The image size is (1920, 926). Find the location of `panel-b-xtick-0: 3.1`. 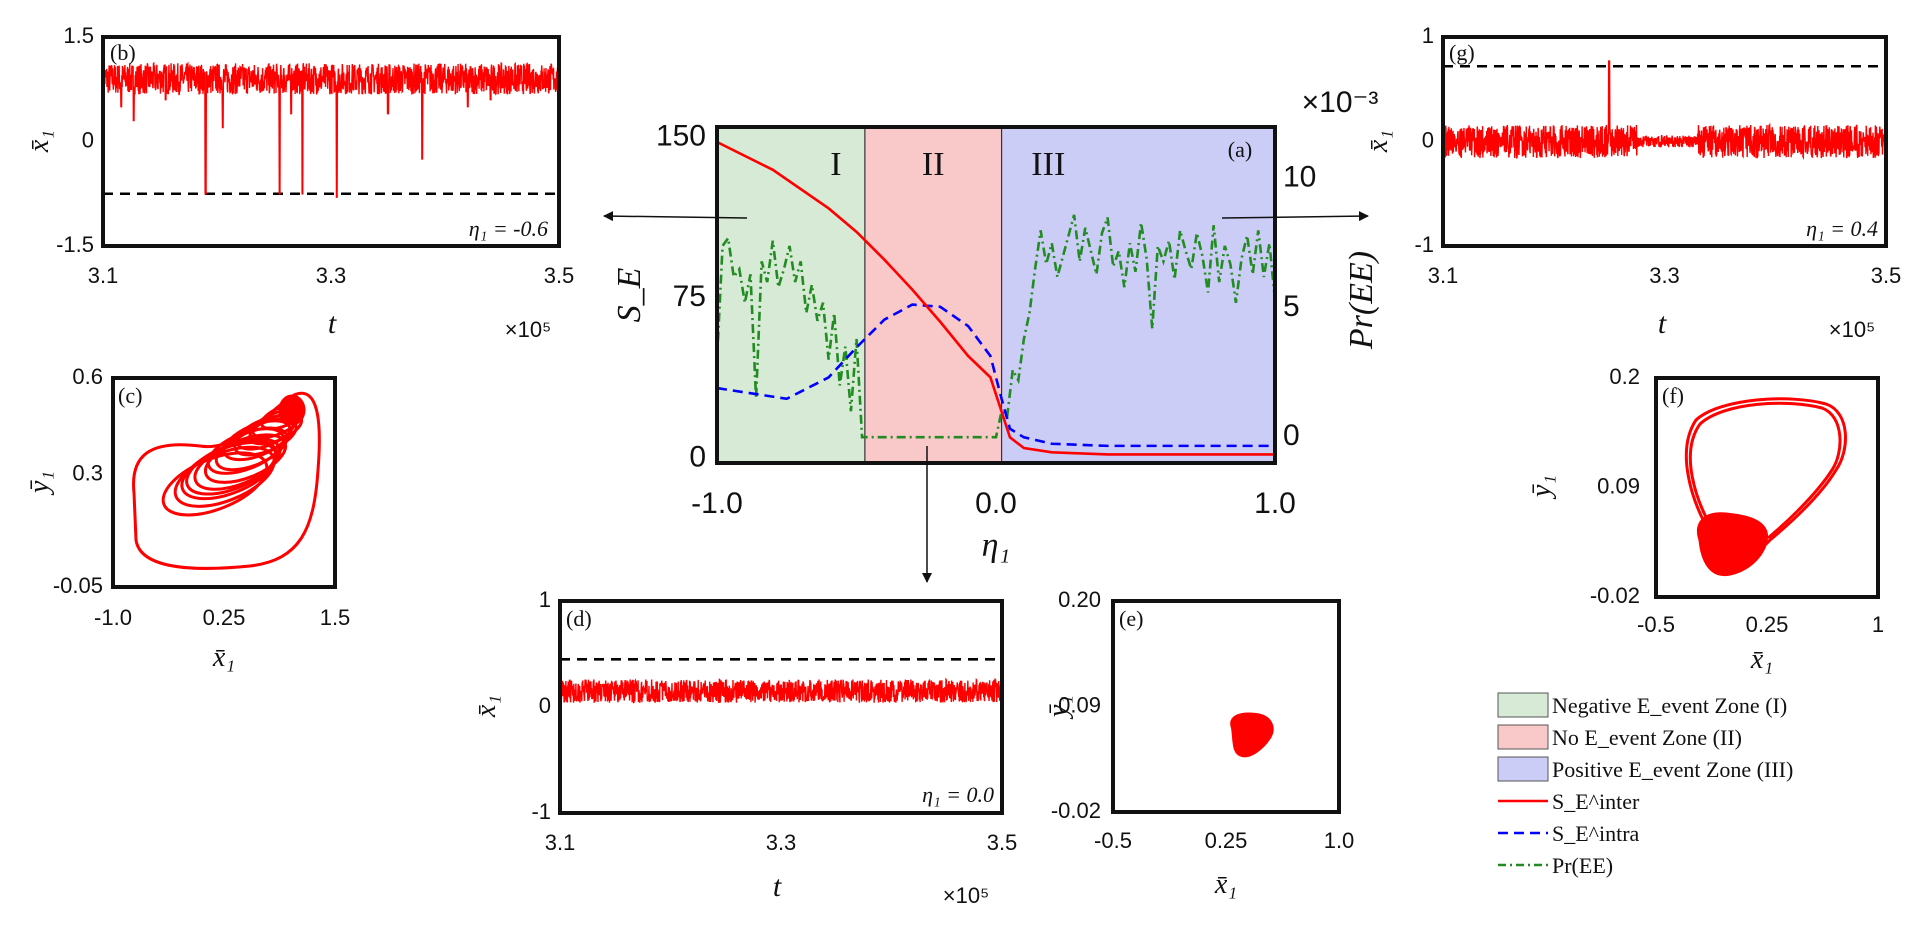

panel-b-xtick-0: 3.1 is located at coordinates (103, 275).